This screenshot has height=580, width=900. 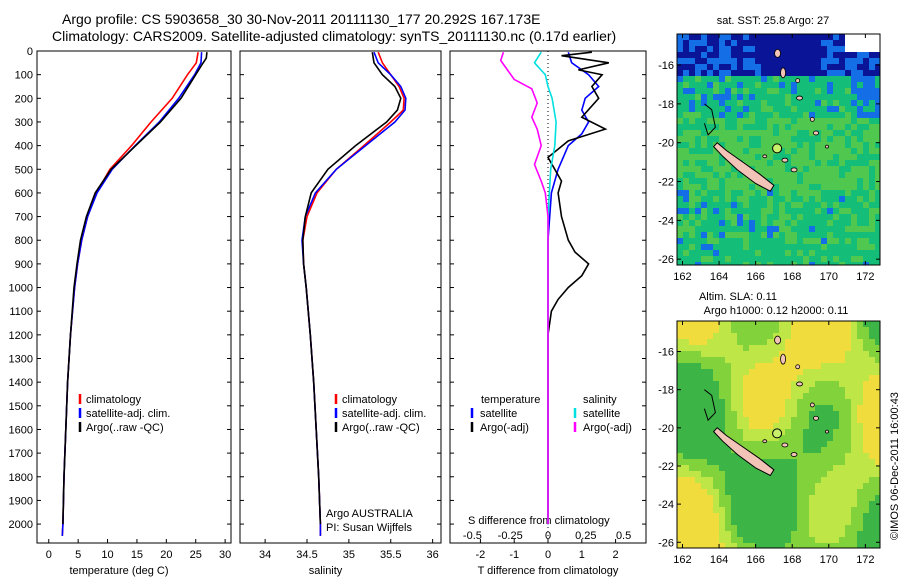 What do you see at coordinates (196, 555) in the screenshot?
I see `x-tick-label: 25` at bounding box center [196, 555].